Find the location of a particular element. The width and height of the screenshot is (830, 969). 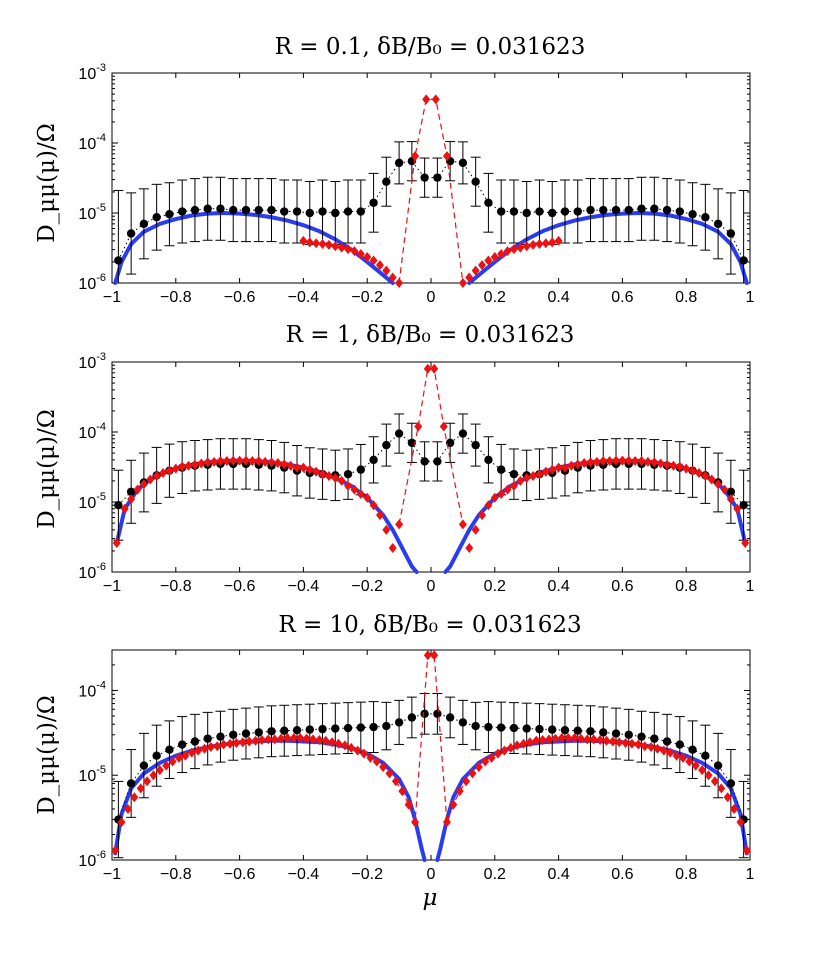

panel-1-title: R = 0.1, δB/B₀ = 0.031623 is located at coordinates (430, 47).